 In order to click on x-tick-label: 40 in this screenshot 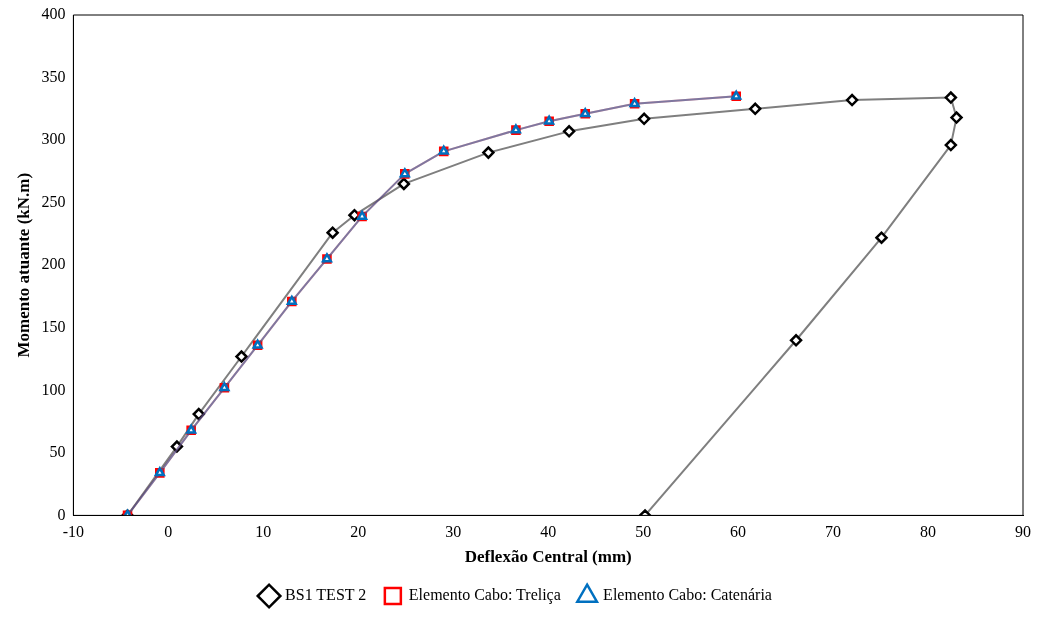, I will do `click(548, 532)`.